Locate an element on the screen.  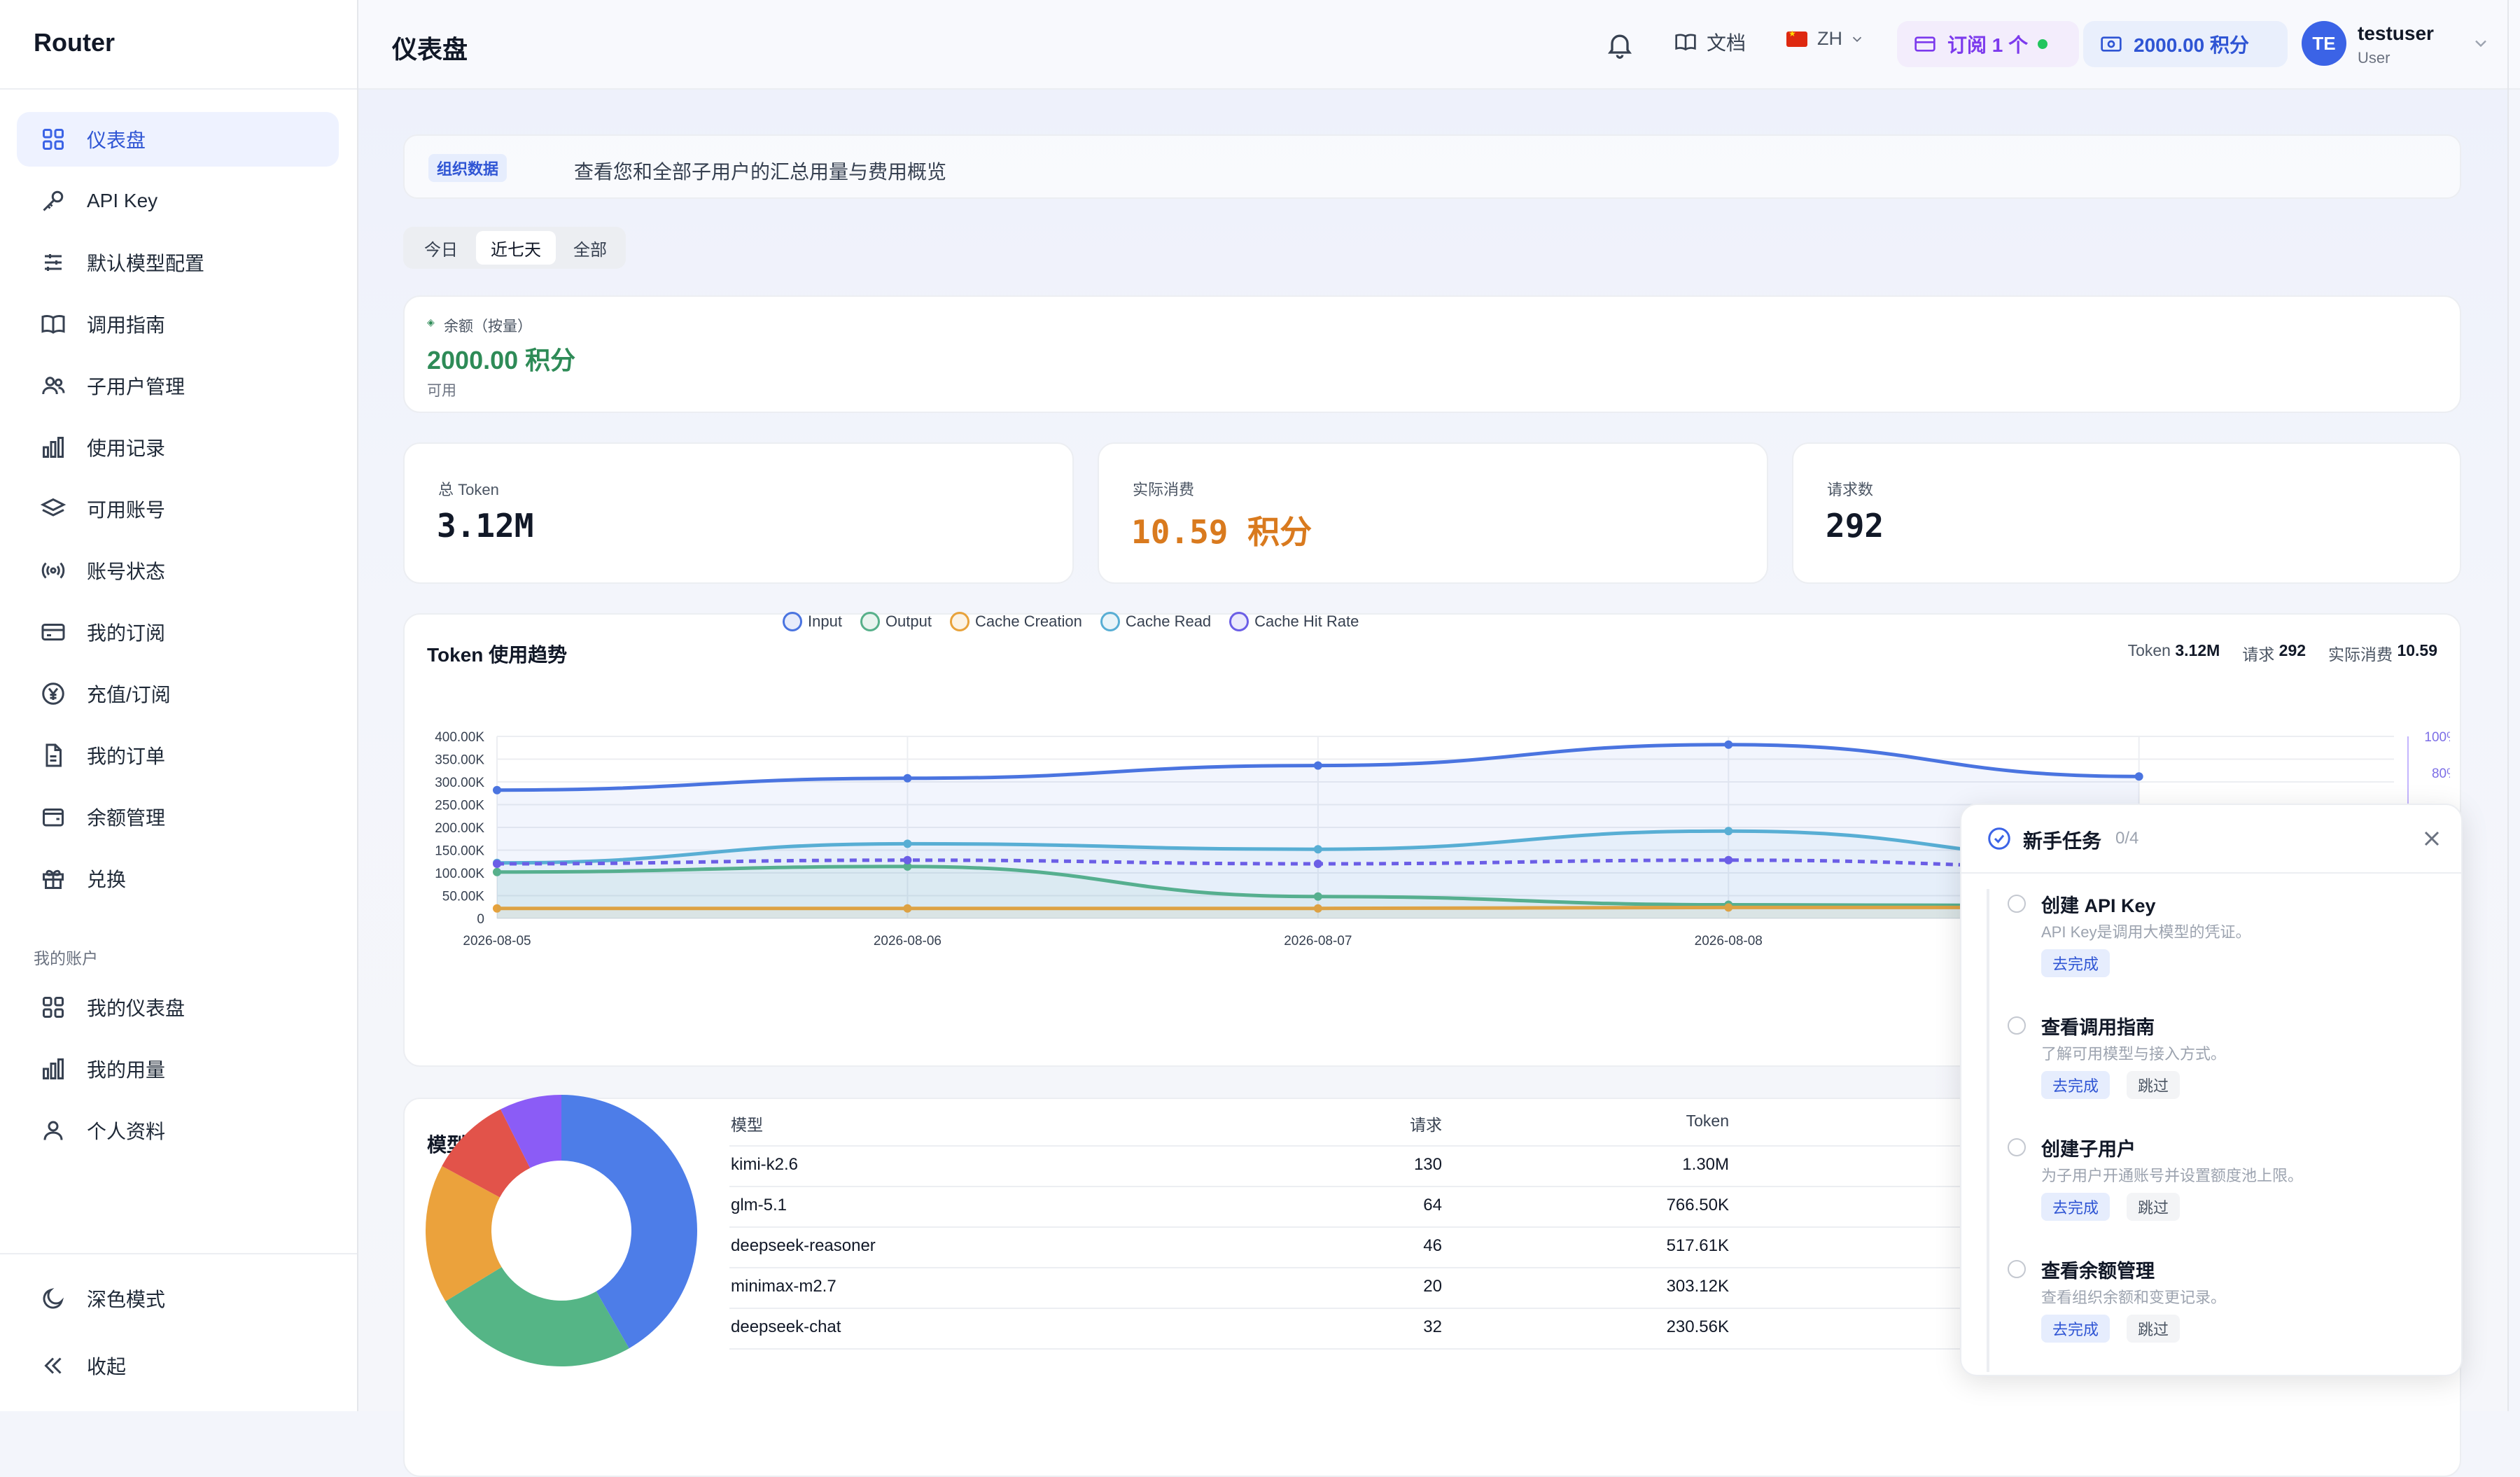
sidebar-item-my-subscription: 我的订阅 is located at coordinates (178, 632).